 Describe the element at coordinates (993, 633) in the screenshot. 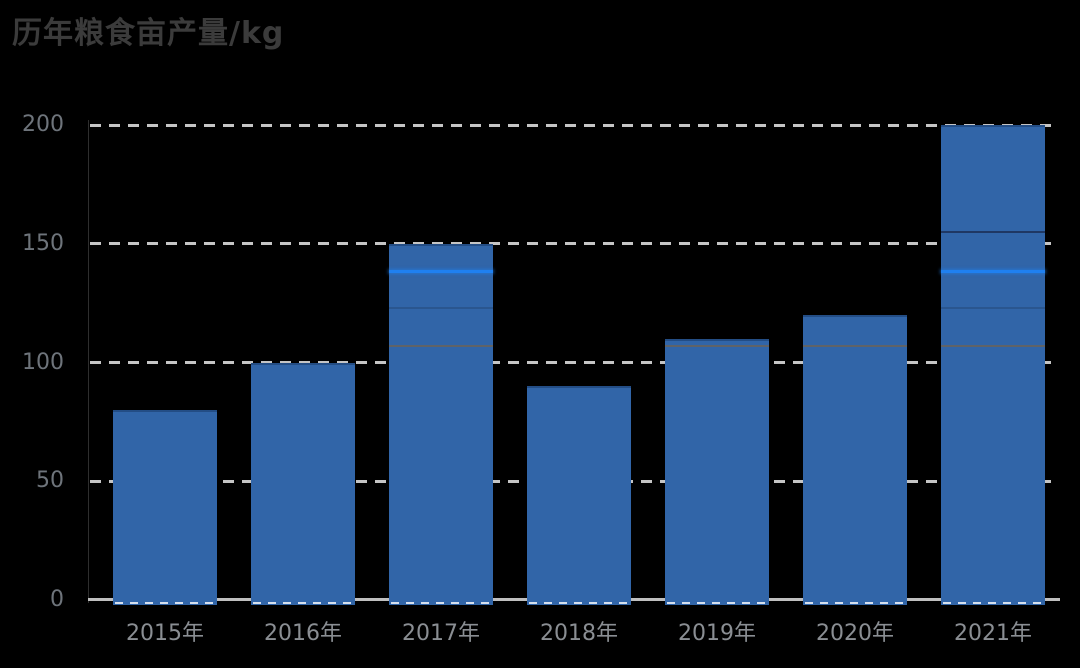

I see `x-axis-tick-label: 2021年` at that location.